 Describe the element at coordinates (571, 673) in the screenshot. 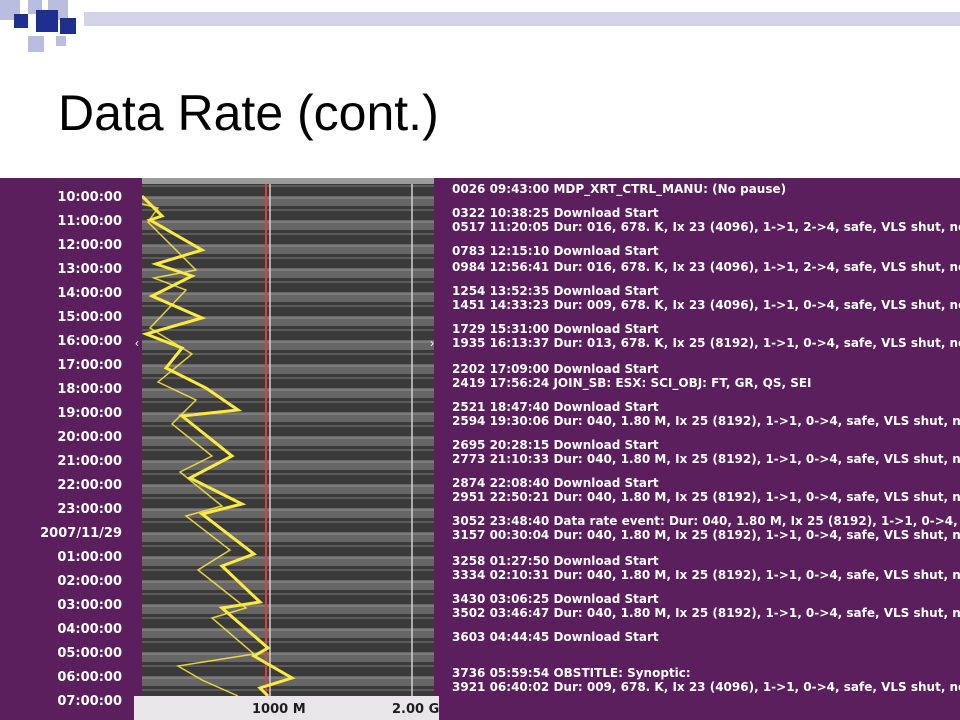

I see `event-log-line: 3736 05:59:54 OBSTITLE: Synoptic:` at that location.